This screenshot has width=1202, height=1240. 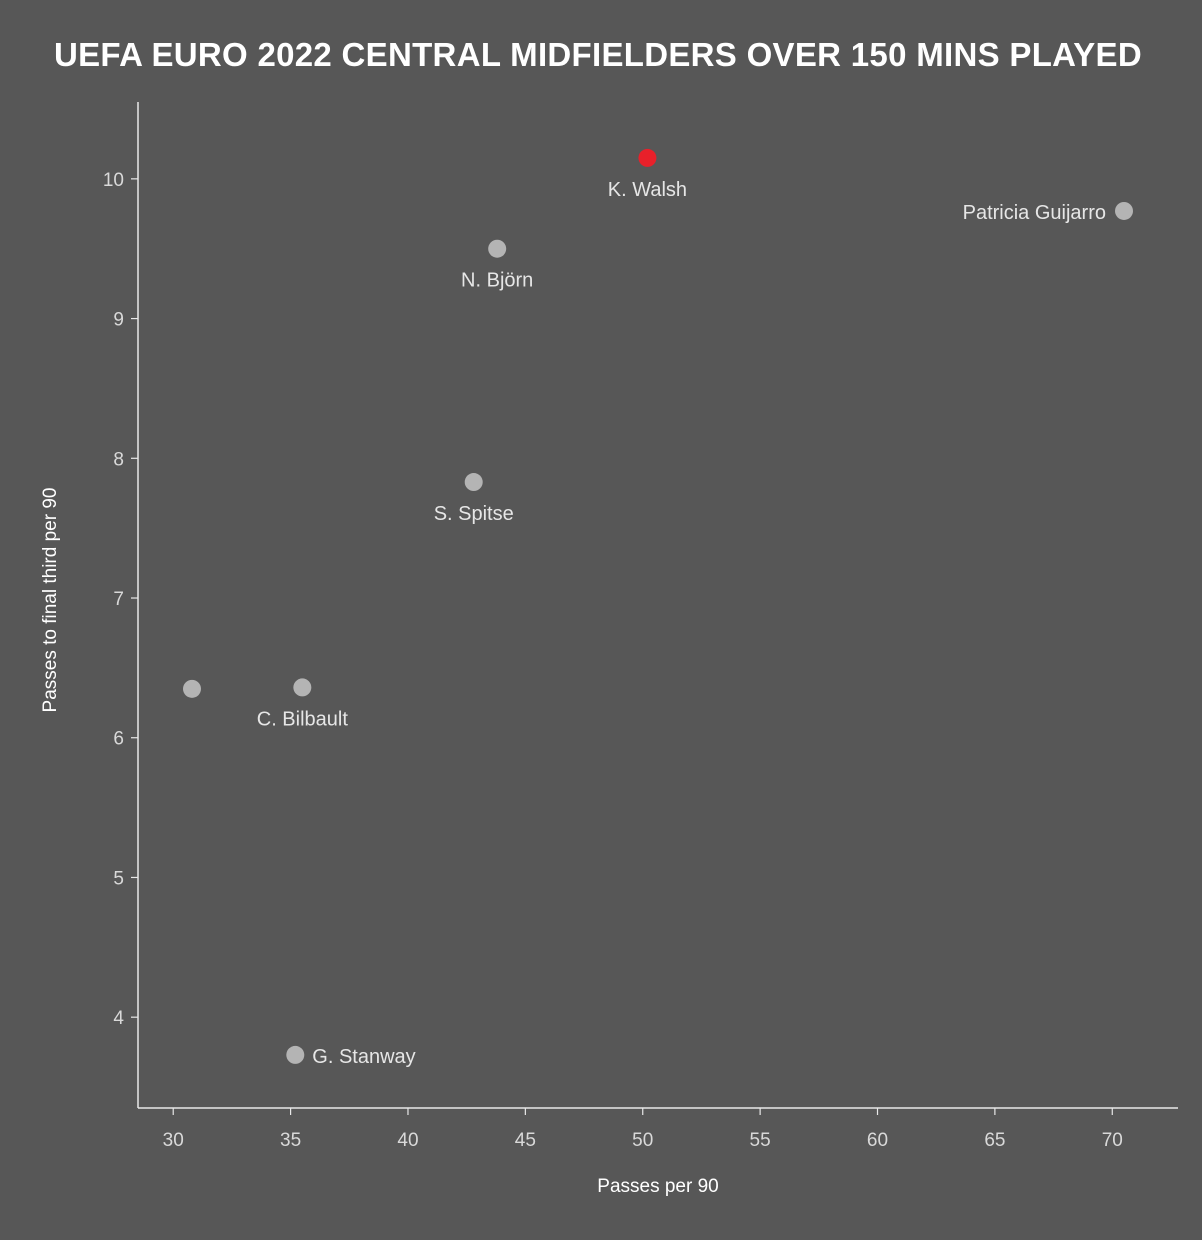 I want to click on x-tick-label: 70, so click(x=1112, y=1140).